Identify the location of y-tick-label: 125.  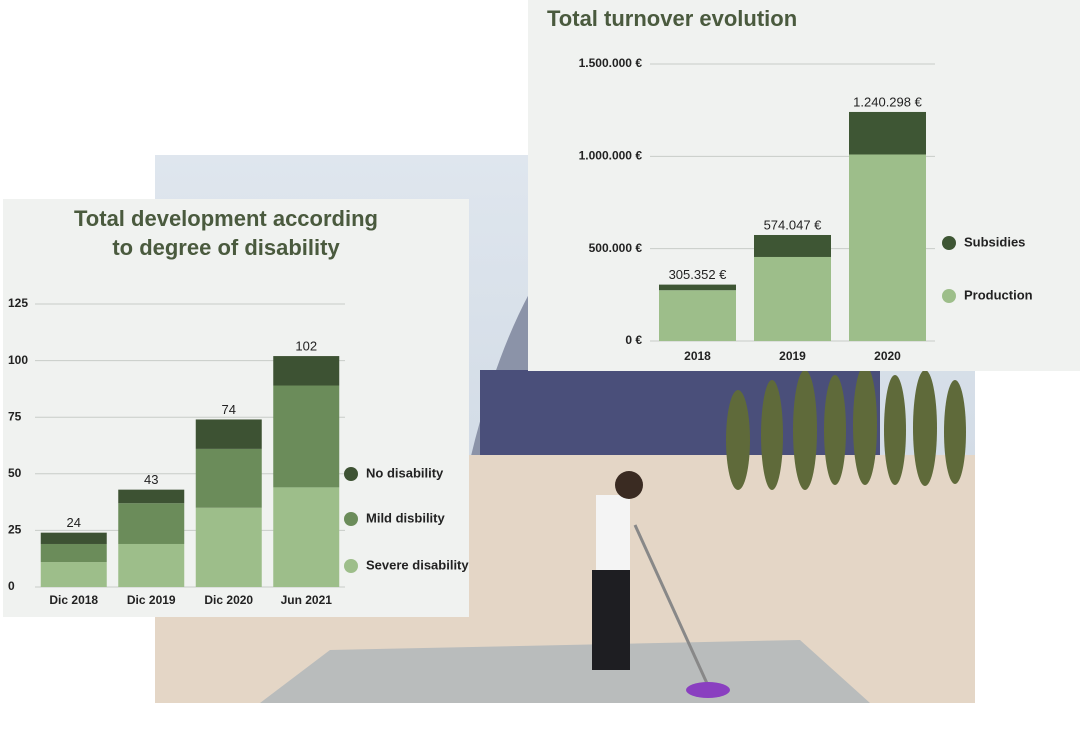
(18, 303).